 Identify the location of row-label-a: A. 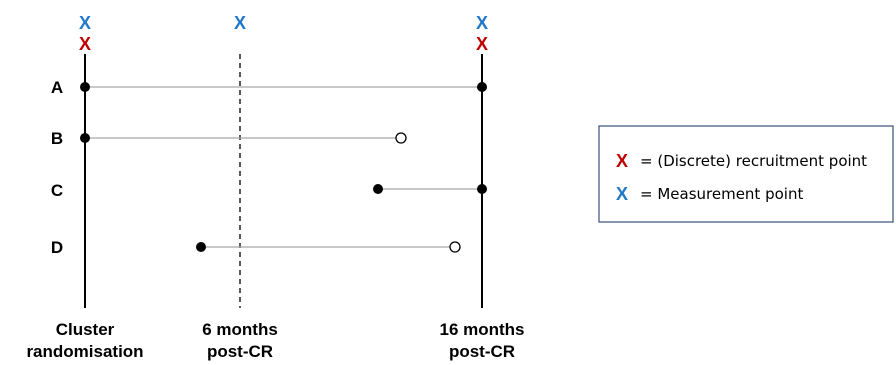
(57, 87).